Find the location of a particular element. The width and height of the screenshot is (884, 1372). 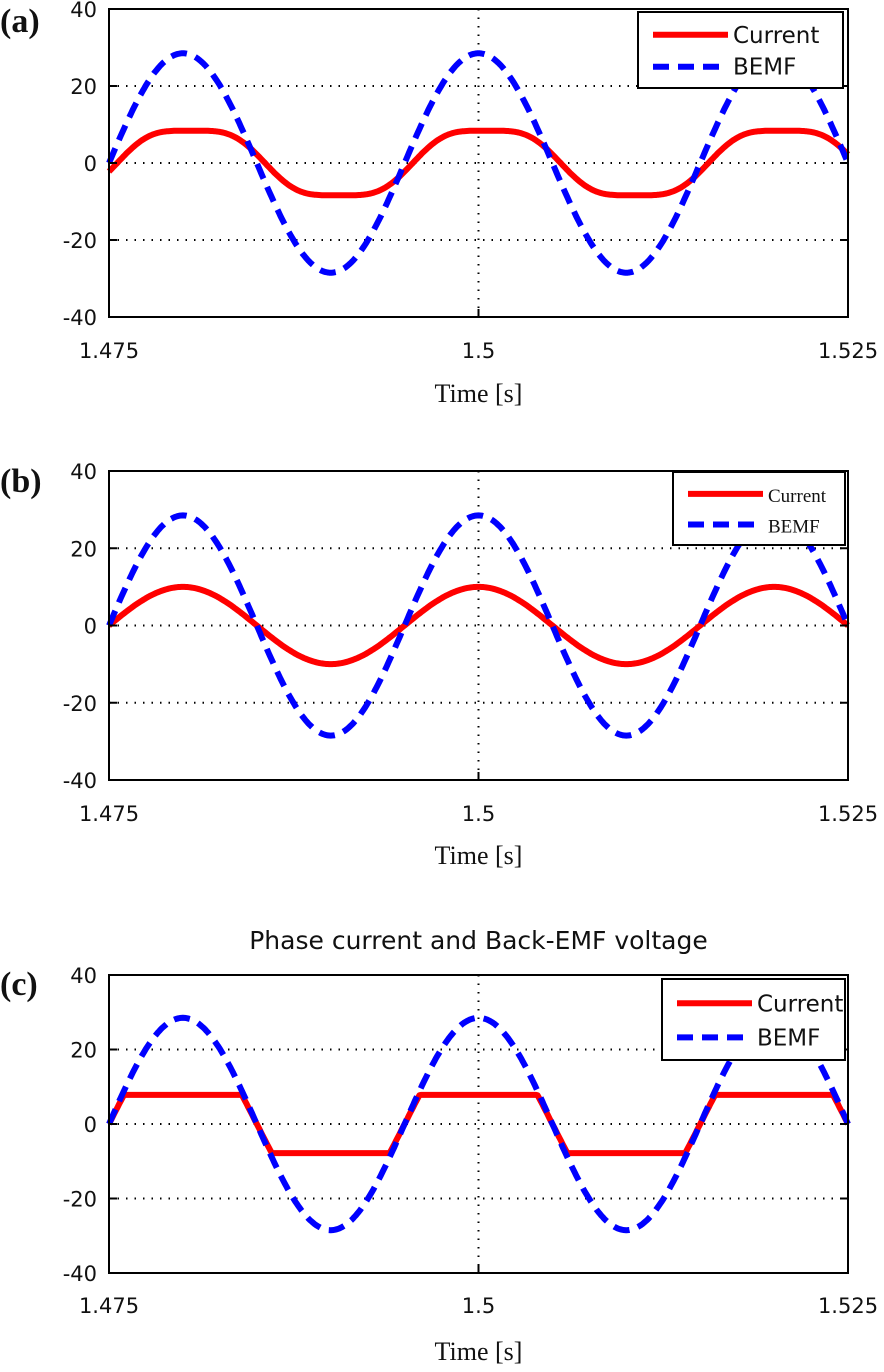

chart-title: Phase current and Back-EMF voltage is located at coordinates (478, 940).